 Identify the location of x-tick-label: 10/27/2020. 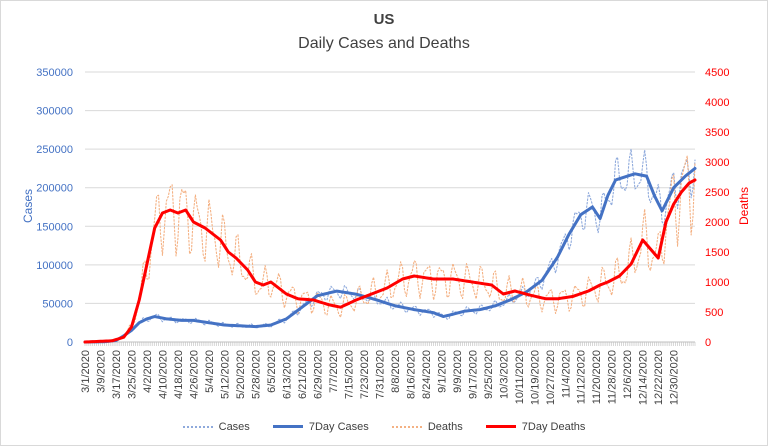
(551, 377).